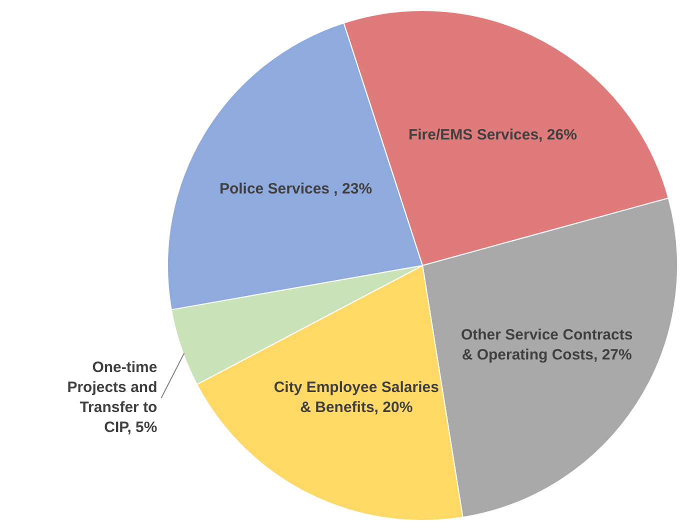  Describe the element at coordinates (356, 397) in the screenshot. I see `slice-label: City Employee Salaries & Benefits, 20%` at that location.